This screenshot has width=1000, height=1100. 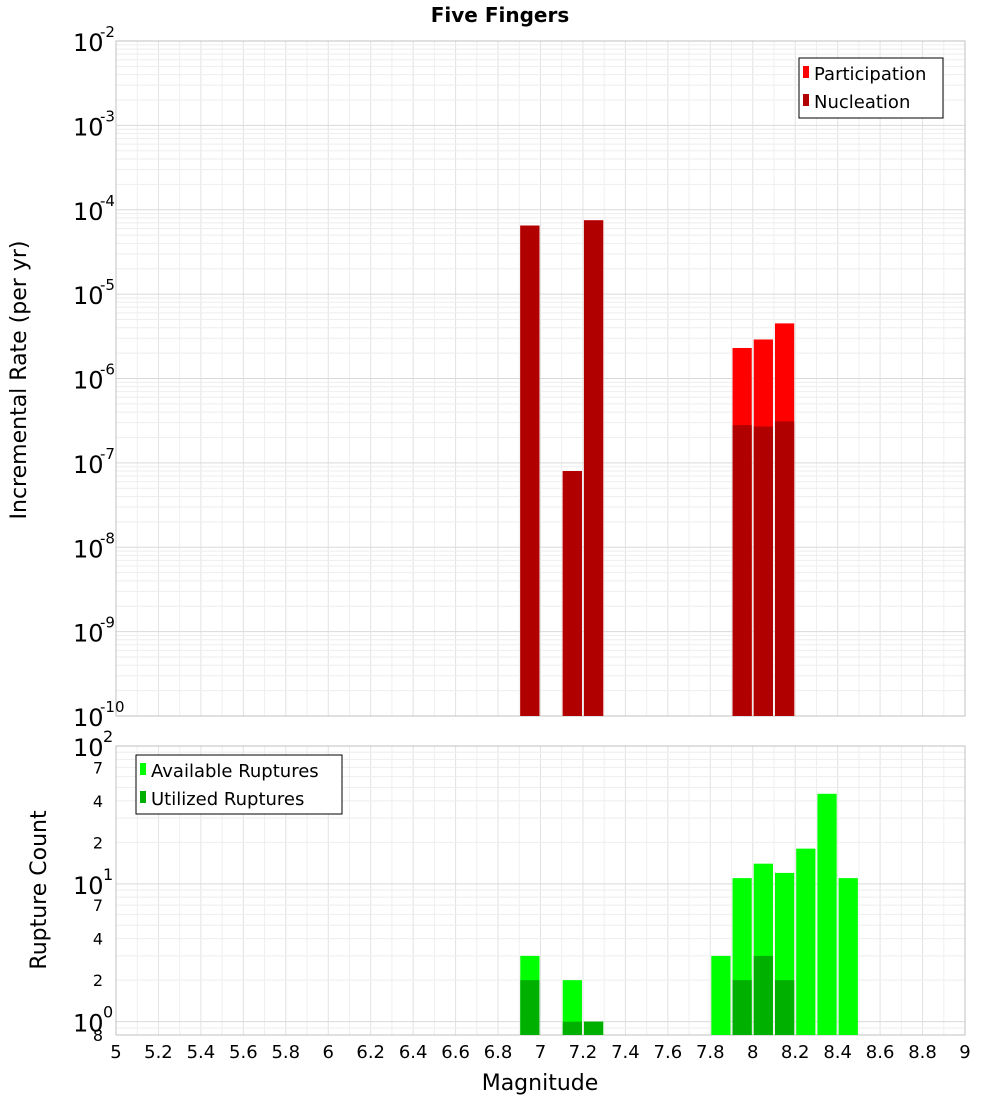 I want to click on x-tick-label: 5.4, so click(x=201, y=1052).